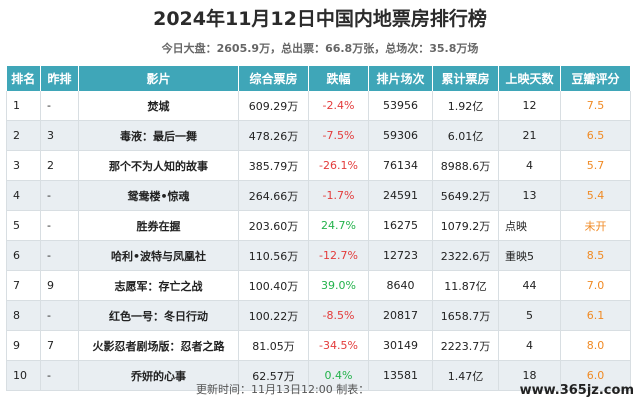  I want to click on box-office-cell: 62.57万, so click(273, 375).